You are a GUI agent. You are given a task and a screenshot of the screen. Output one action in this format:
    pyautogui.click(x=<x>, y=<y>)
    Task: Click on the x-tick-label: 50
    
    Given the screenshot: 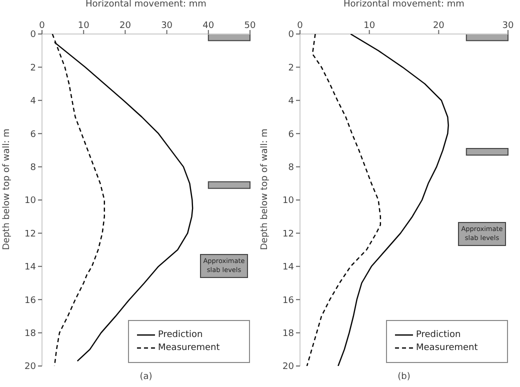 What is the action you would take?
    pyautogui.click(x=250, y=26)
    